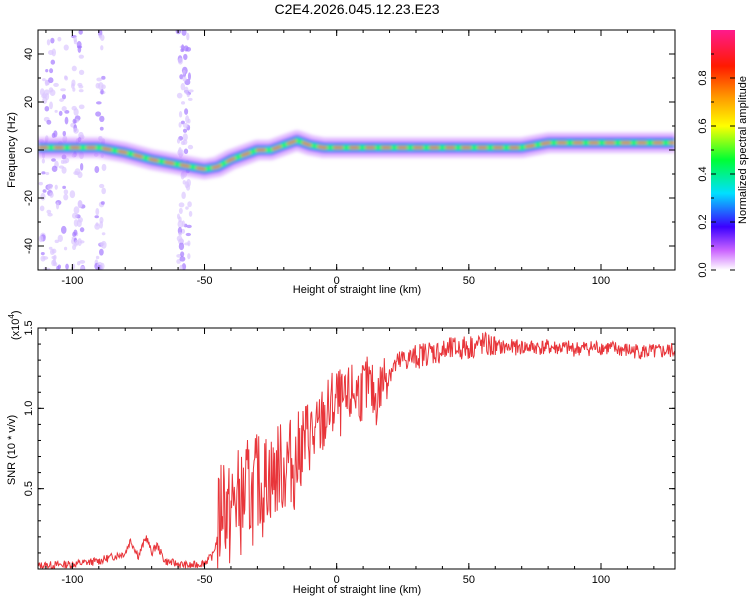  Describe the element at coordinates (29, 408) in the screenshot. I see `snr-ytick-label: 1.0` at that location.